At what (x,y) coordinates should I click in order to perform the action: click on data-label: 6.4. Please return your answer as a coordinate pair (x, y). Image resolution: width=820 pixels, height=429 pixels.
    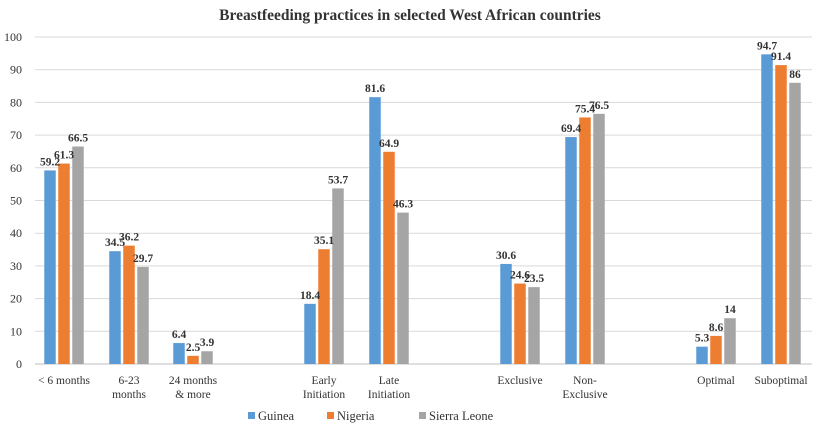
    Looking at the image, I should click on (179, 335).